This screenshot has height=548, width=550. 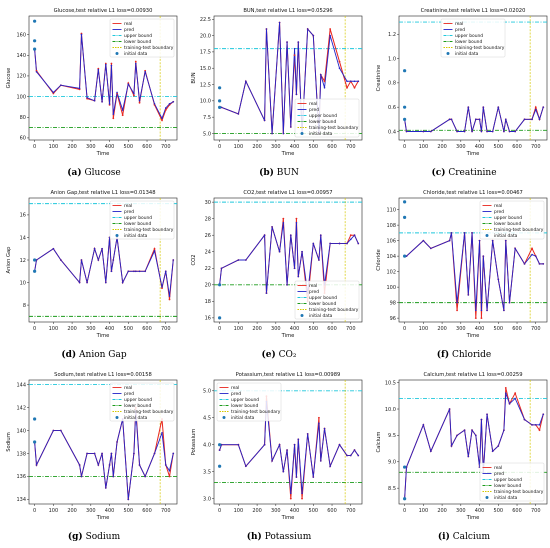 I want to click on subfigure-caption: (a) Glucose, so click(x=94, y=173).